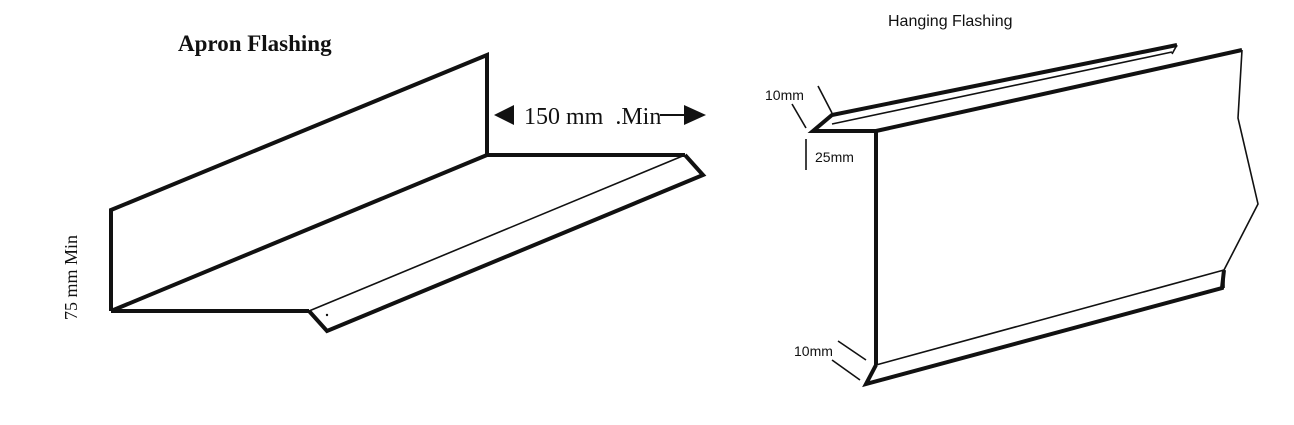 This screenshot has width=1294, height=425. What do you see at coordinates (834, 157) in the screenshot?
I see `hanging-drop-label: 25mm` at bounding box center [834, 157].